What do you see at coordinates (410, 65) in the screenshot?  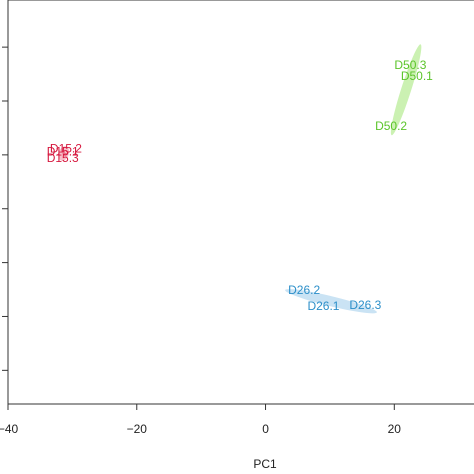 I see `point-label-1-0: D50.3` at bounding box center [410, 65].